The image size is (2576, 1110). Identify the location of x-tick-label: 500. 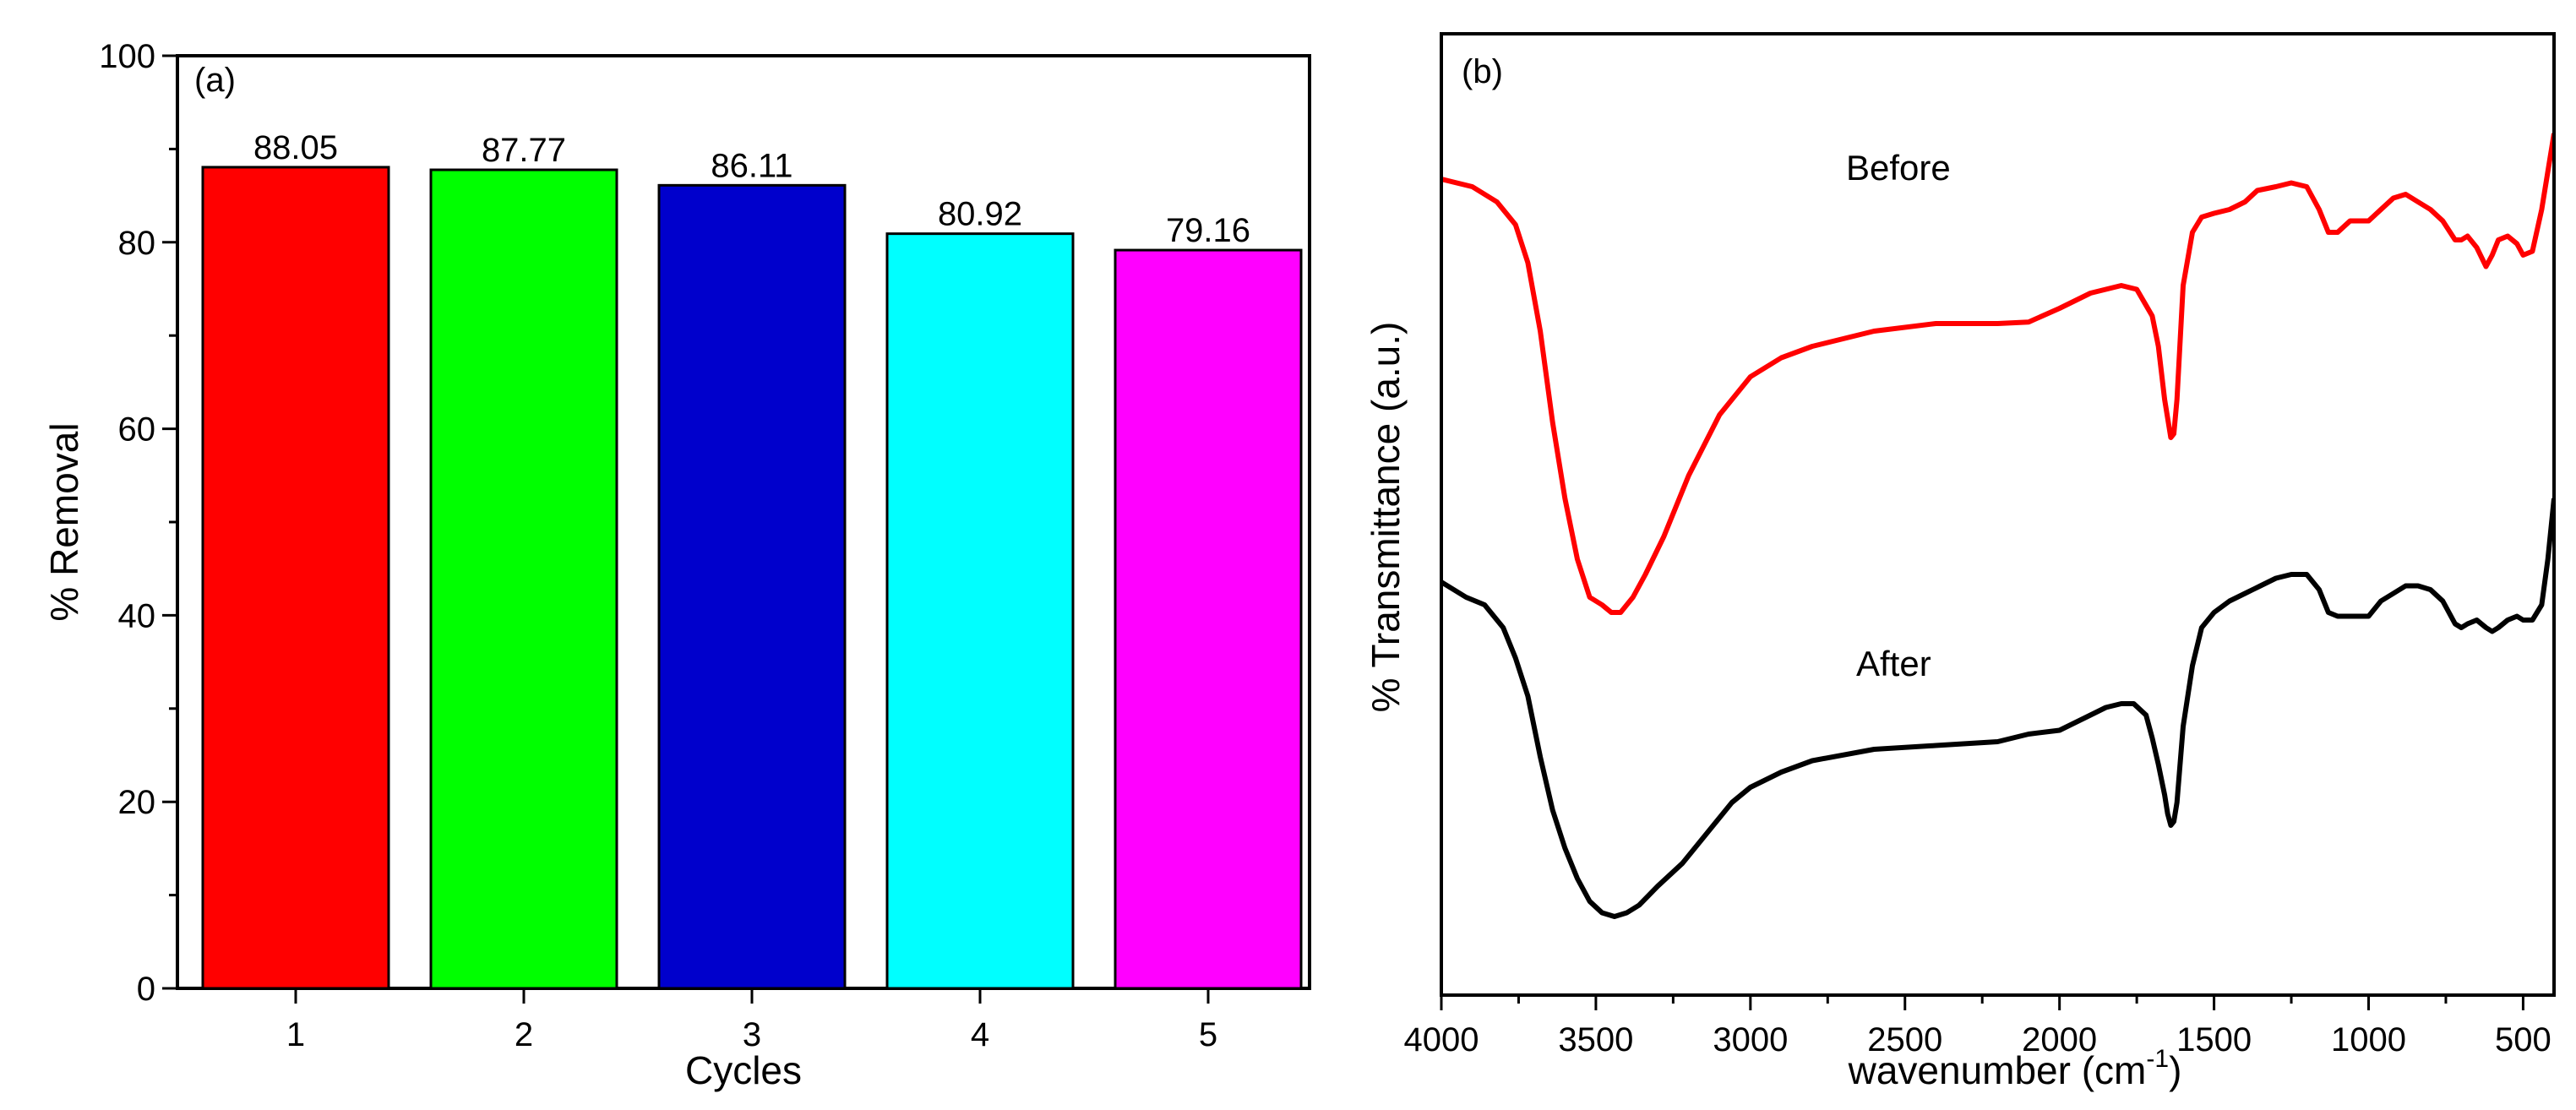
(2523, 1039).